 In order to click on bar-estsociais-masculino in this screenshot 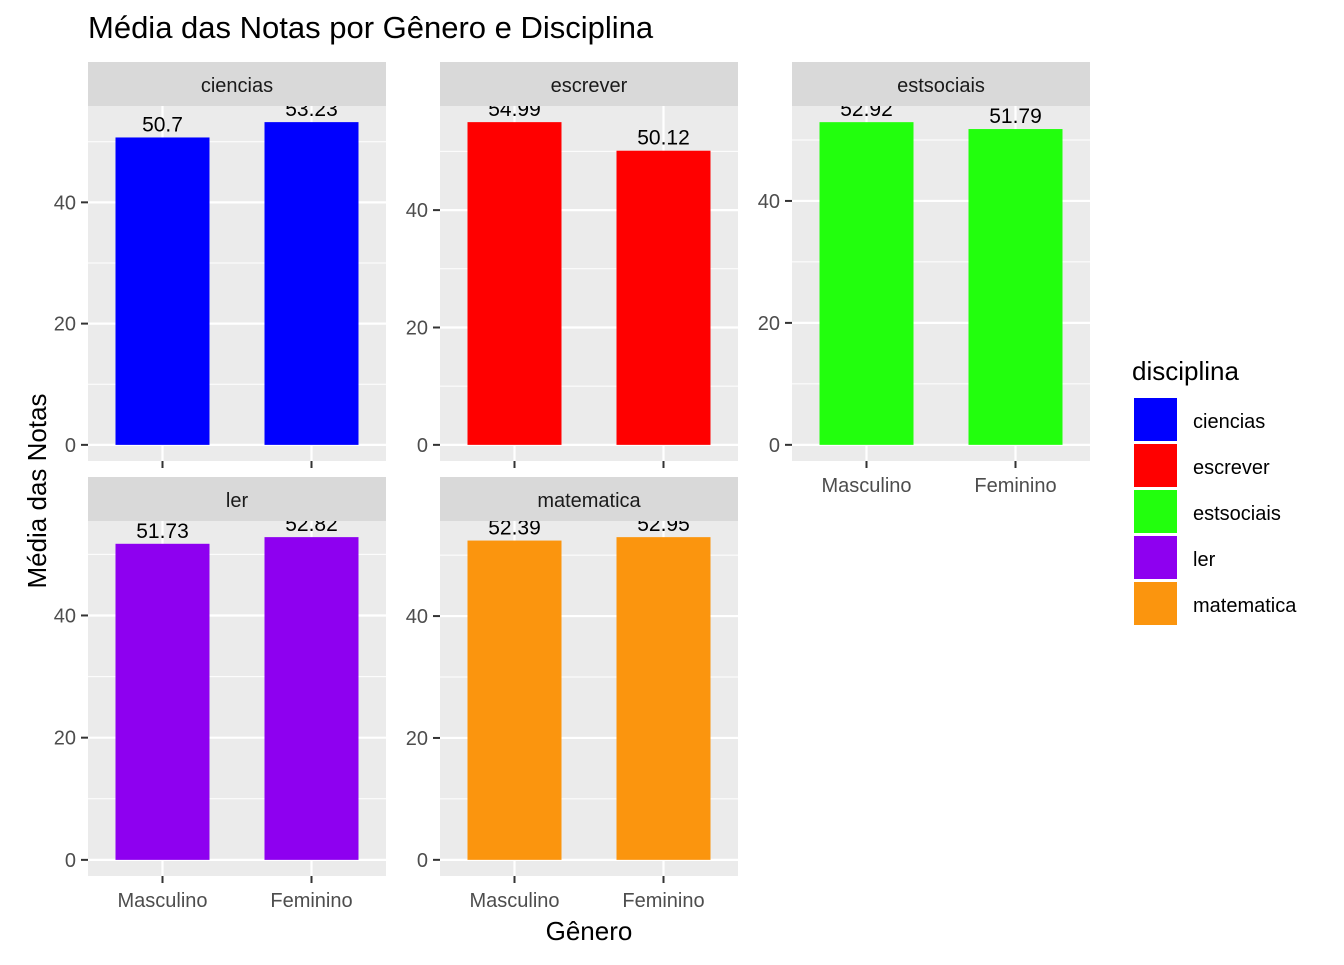, I will do `click(866, 283)`.